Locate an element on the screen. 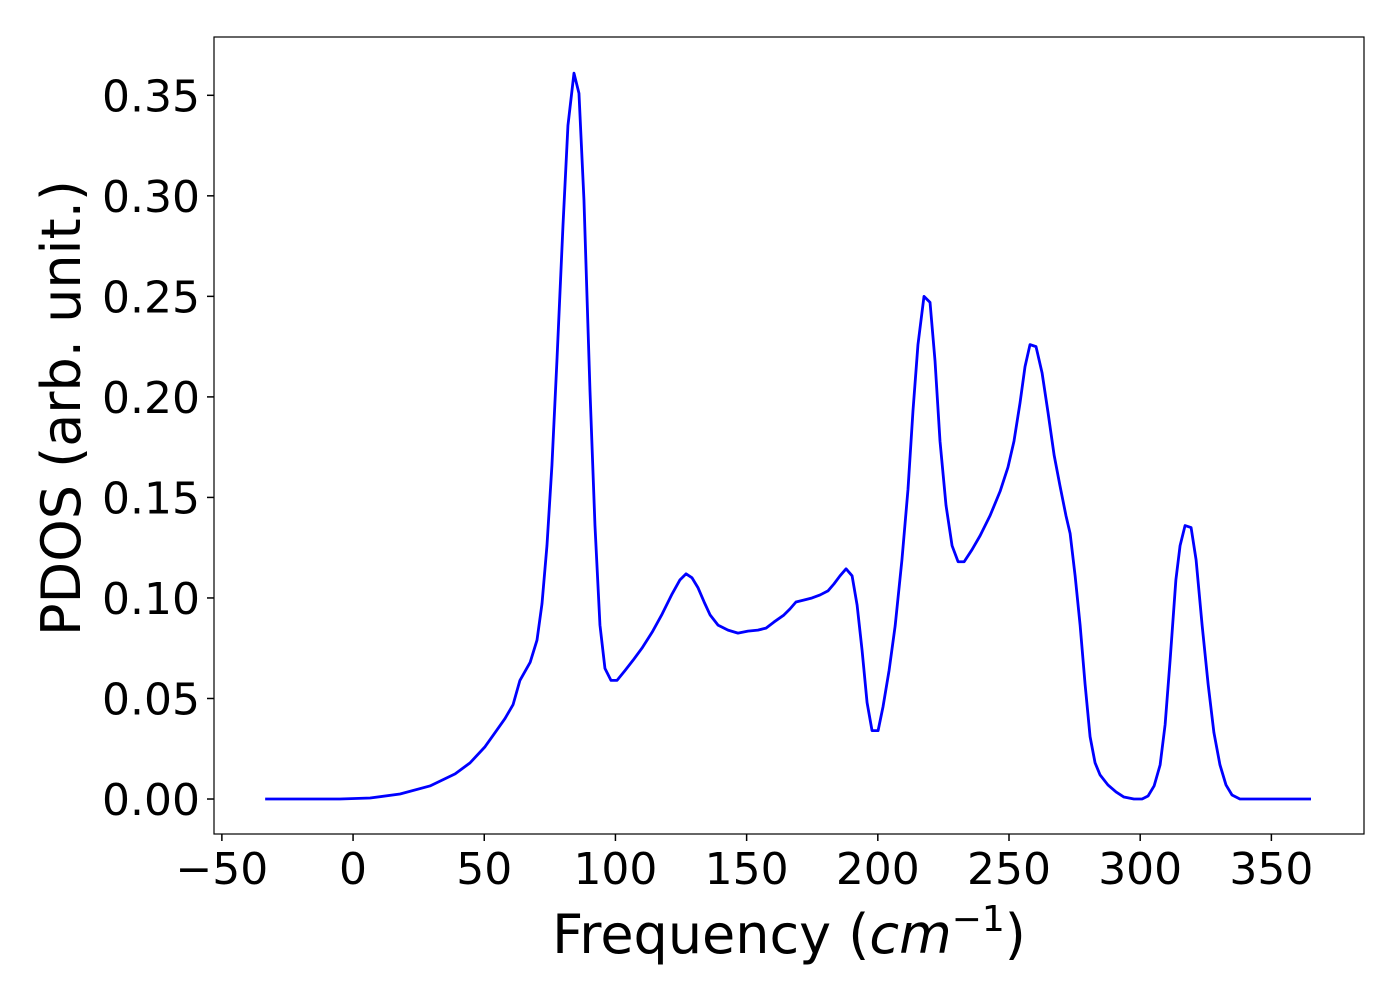  y-tick-label: 0.15 is located at coordinates (151, 498).